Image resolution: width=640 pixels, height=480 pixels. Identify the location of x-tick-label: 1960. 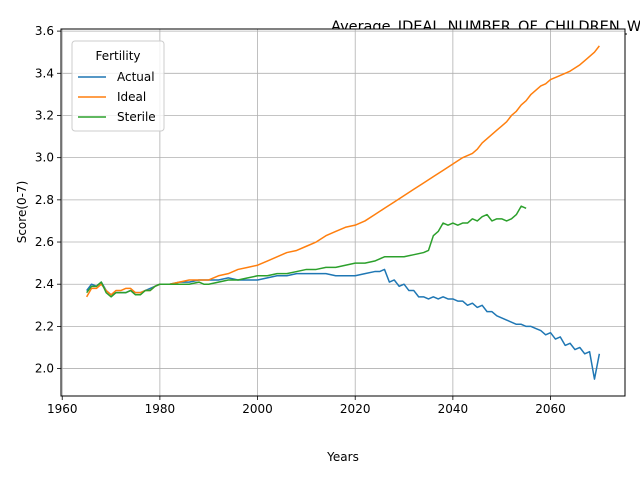
(62, 409).